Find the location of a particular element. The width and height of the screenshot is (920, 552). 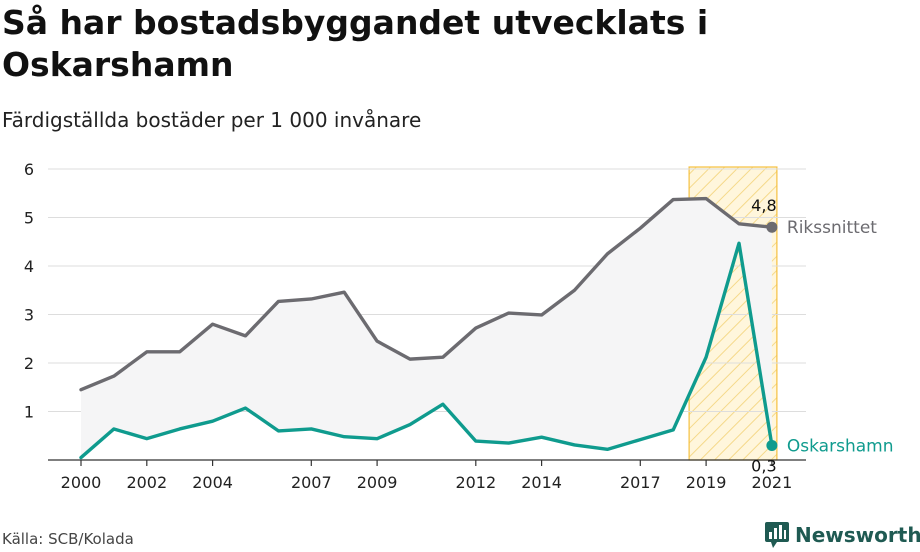

y-tick-label: 3 is located at coordinates (29, 315).